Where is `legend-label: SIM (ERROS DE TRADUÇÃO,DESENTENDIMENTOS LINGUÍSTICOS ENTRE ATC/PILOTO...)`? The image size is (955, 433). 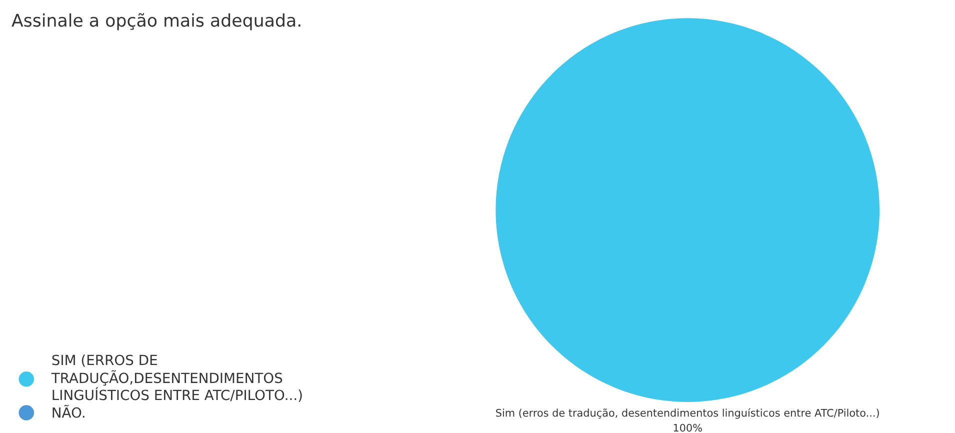 legend-label: SIM (ERROS DE TRADUÇÃO,DESENTENDIMENTOS LINGUÍSTICOS ENTRE ATC/PILOTO...) is located at coordinates (176, 378).